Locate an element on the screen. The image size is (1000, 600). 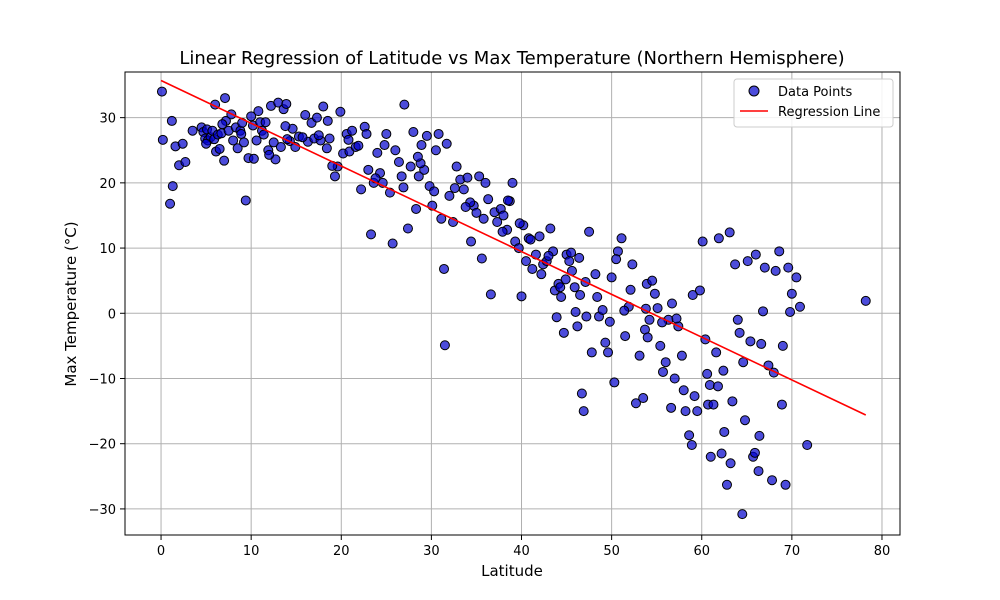
y-tick-label: 10 is located at coordinates (107, 249).